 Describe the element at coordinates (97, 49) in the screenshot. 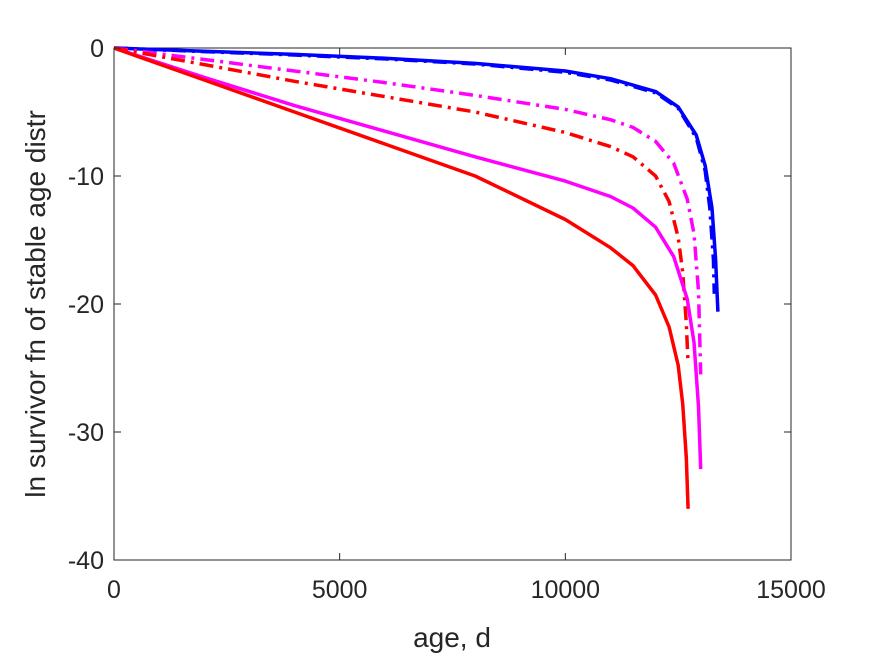

I see `y-tick-label: 0` at that location.